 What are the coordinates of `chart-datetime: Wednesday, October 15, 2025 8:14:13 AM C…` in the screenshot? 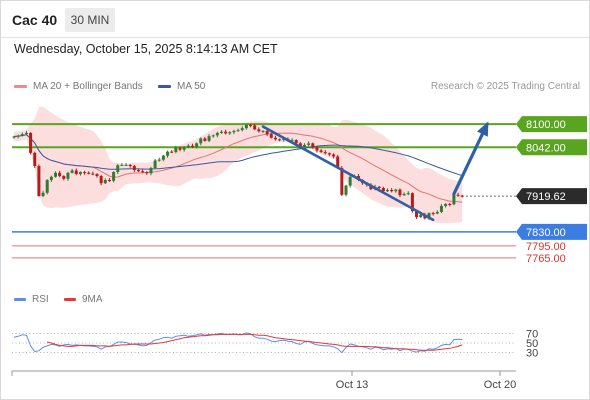 It's located at (146, 49).